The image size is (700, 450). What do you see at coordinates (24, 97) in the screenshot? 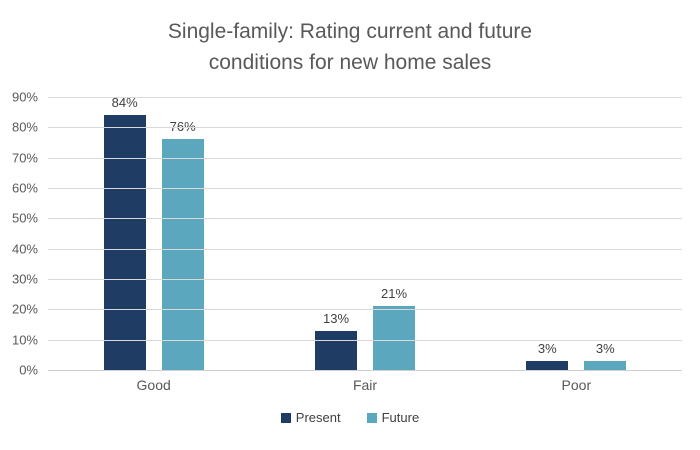
I see `y-tick-label: 90%` at bounding box center [24, 97].